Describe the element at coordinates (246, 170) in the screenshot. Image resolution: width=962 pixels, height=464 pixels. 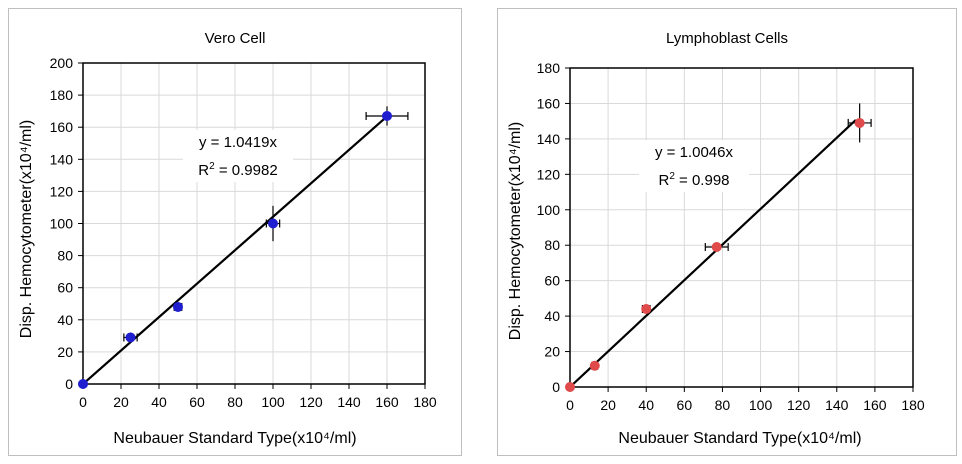
I see `r-squared-value: = 0.9982` at that location.